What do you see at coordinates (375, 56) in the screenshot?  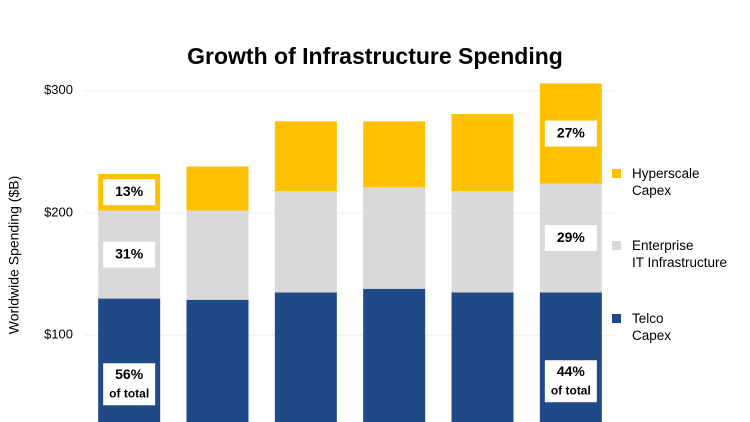 I see `chart-title: Growth of Infrastructure Spending` at bounding box center [375, 56].